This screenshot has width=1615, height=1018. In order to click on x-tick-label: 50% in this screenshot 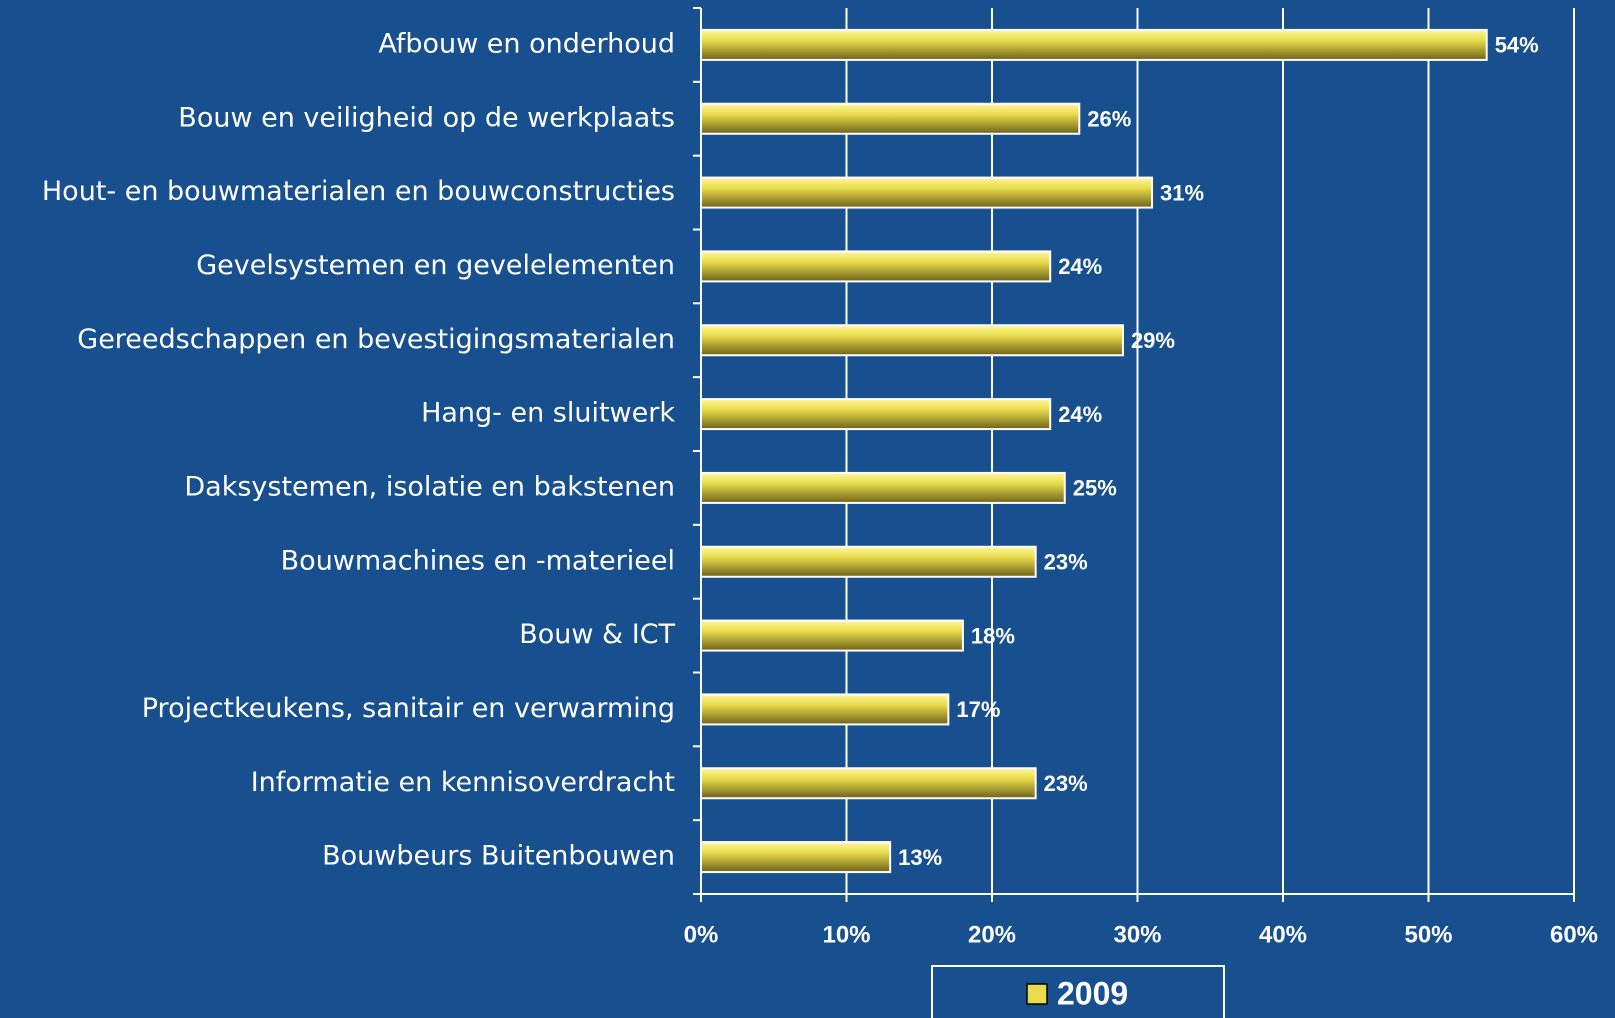, I will do `click(1428, 934)`.